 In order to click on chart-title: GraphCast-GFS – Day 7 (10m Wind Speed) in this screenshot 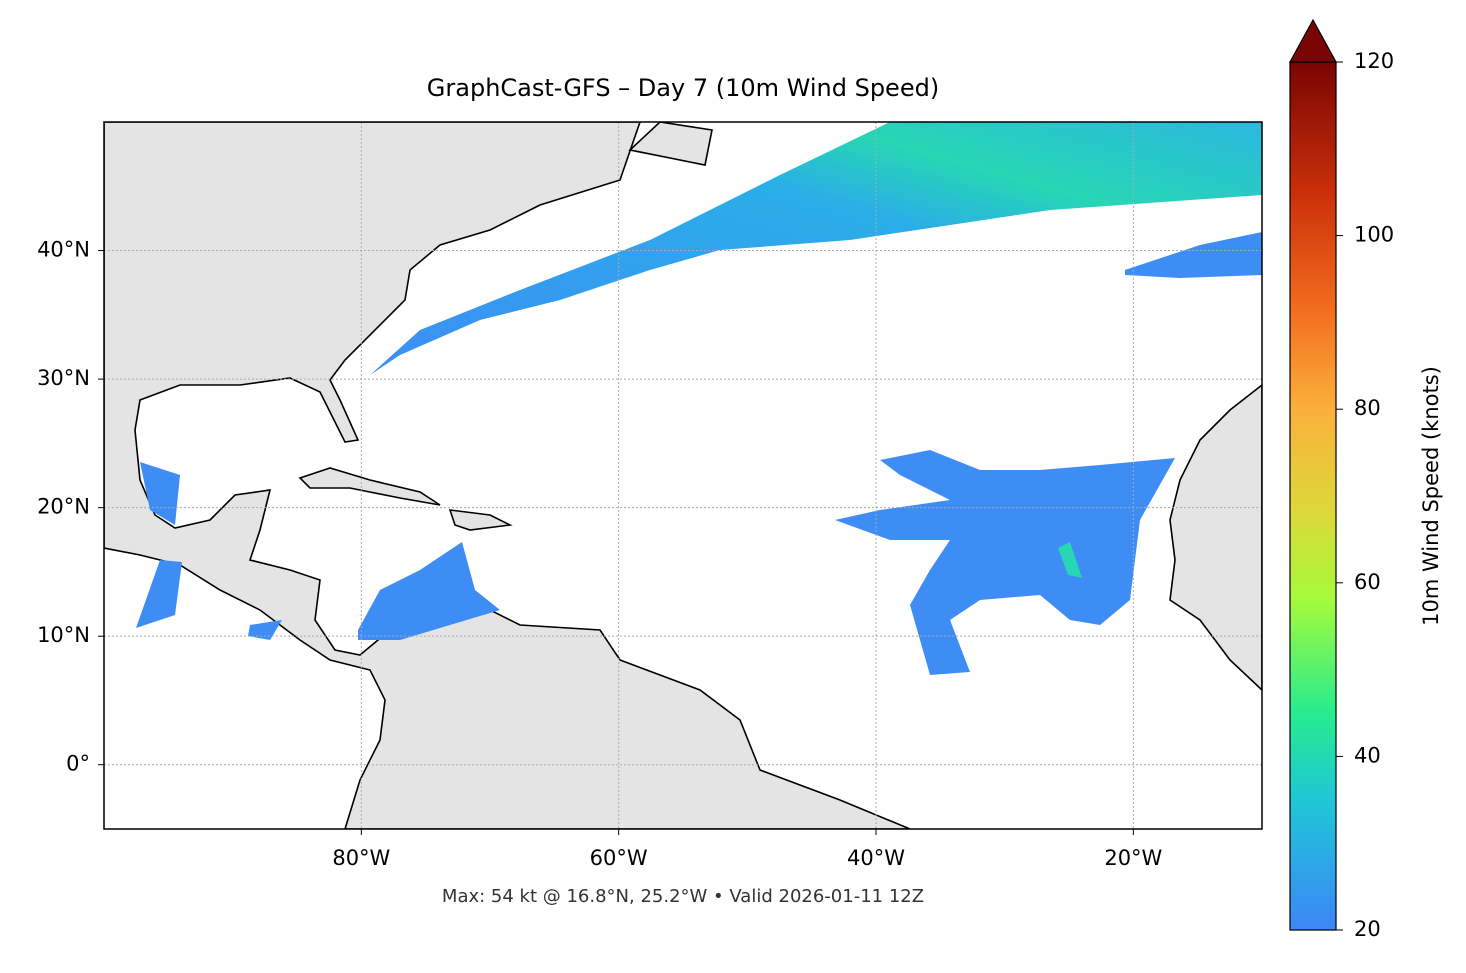, I will do `click(683, 88)`.